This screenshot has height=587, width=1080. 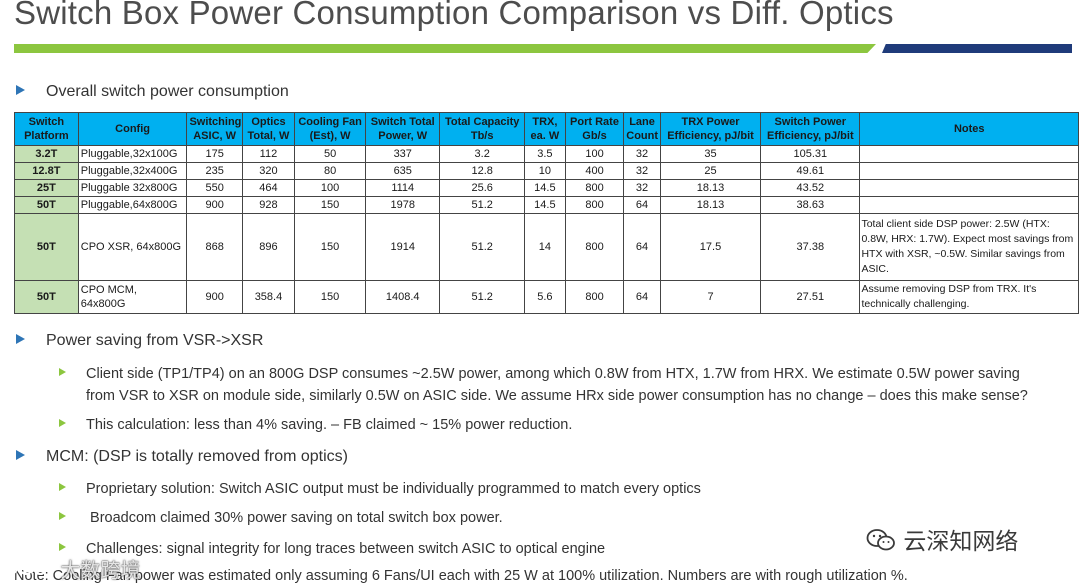 What do you see at coordinates (214, 188) in the screenshot?
I see `table-cell: 550` at bounding box center [214, 188].